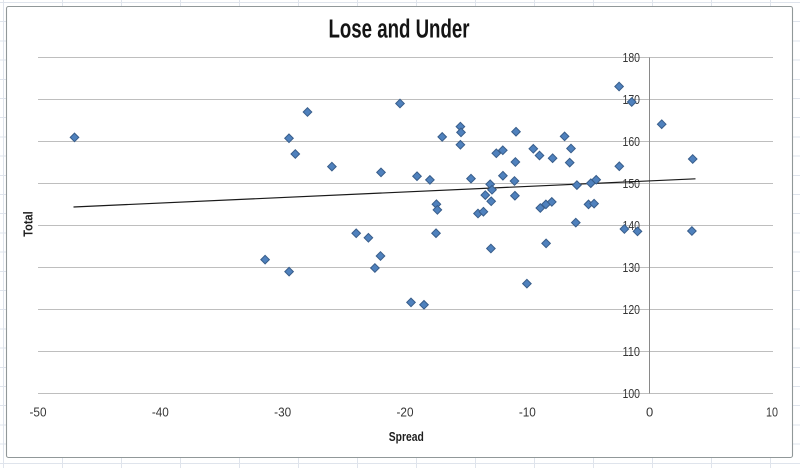  Describe the element at coordinates (632, 351) in the screenshot. I see `svg-text: 110` at that location.